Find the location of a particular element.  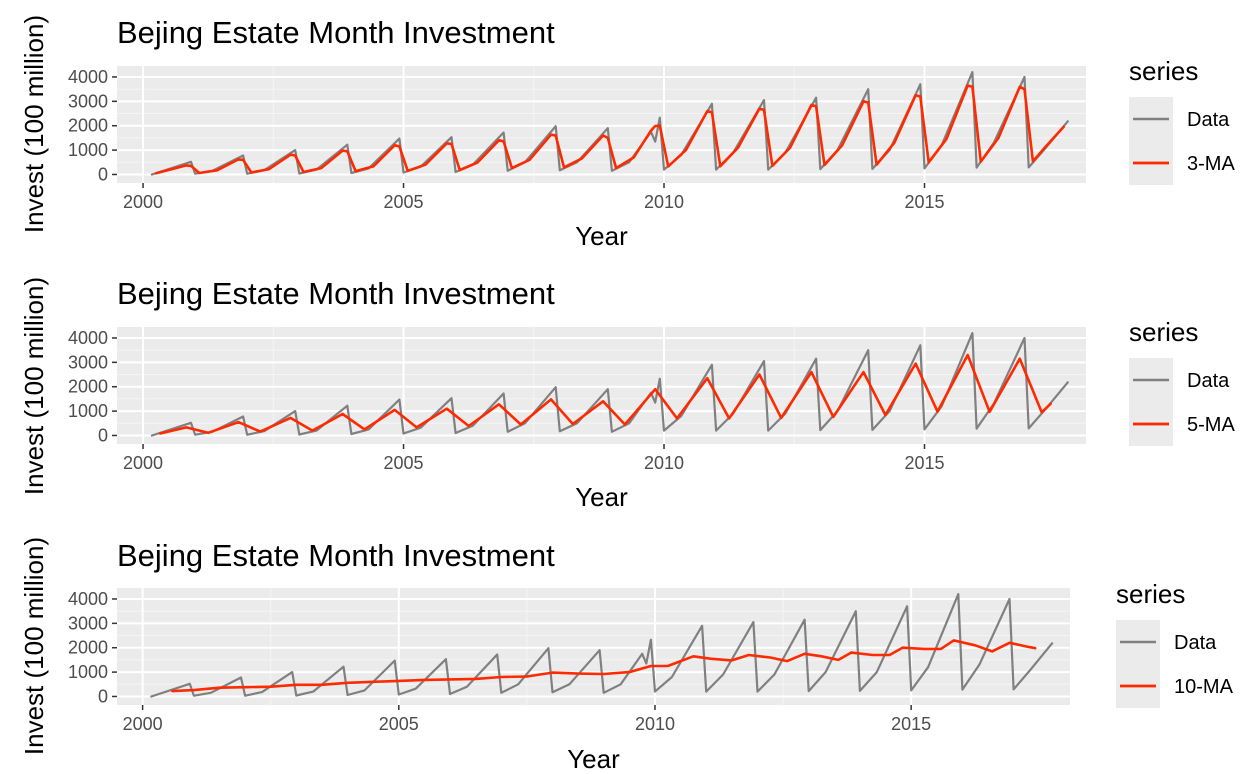

legend: series Data 5-MA is located at coordinates (1182, 381).